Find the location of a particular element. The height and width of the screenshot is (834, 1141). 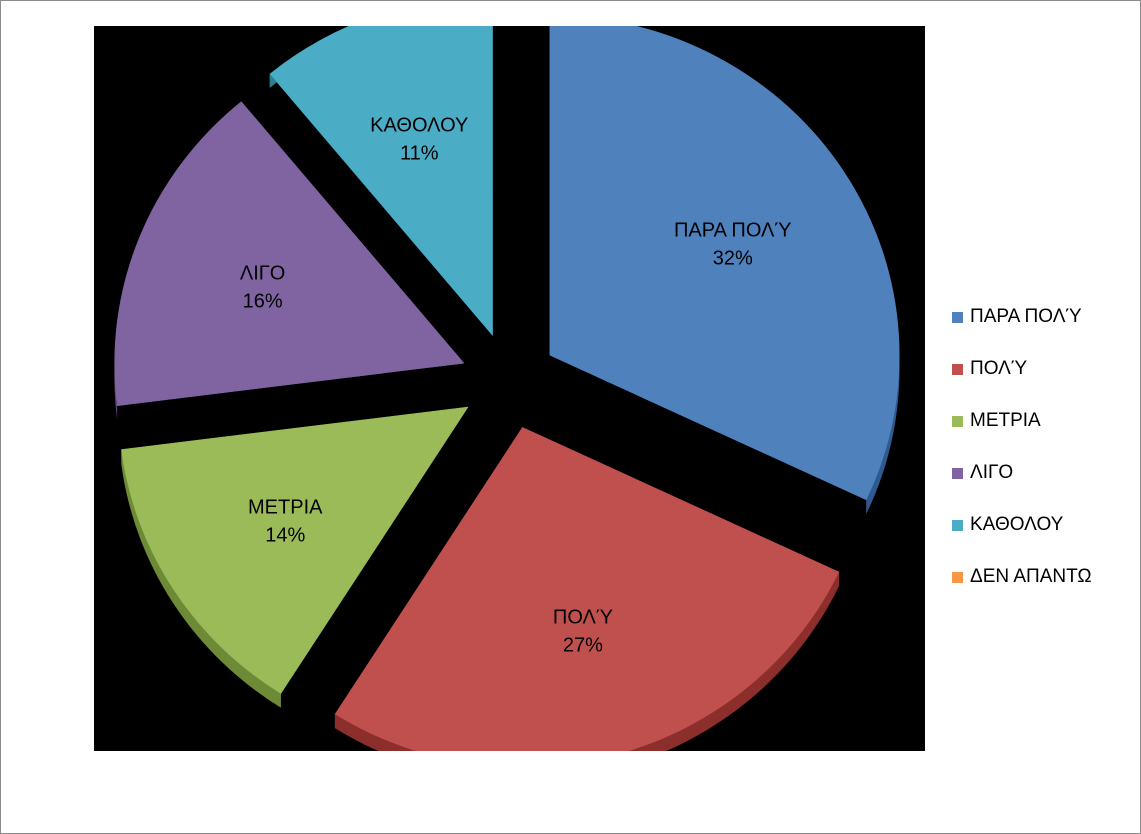

slice-percent-label: 11% is located at coordinates (419, 154).